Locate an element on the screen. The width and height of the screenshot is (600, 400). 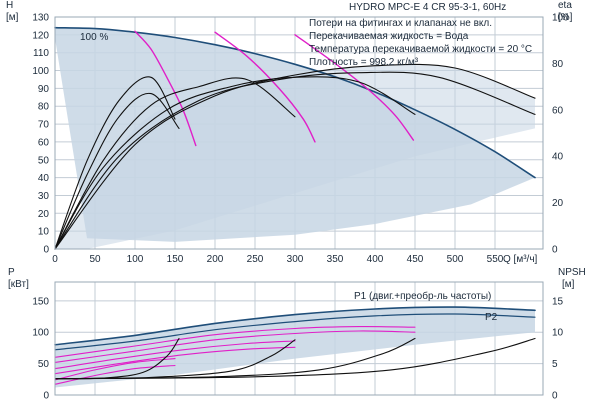
head-tick-label: 0 is located at coordinates (46, 250).